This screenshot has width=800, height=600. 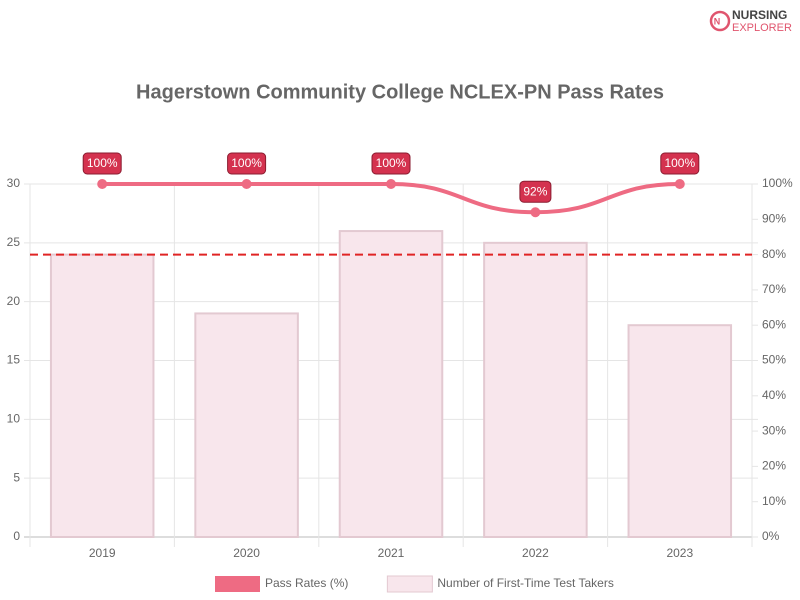 I want to click on y-tick-label: 15, so click(x=14, y=360).